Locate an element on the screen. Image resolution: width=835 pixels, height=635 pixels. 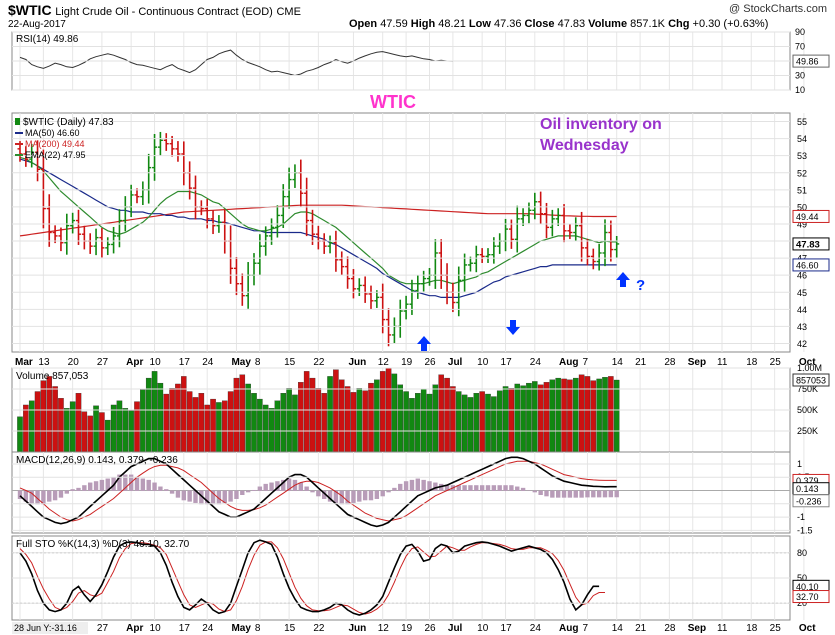
x-tick-label: 12 is located at coordinates (384, 362).